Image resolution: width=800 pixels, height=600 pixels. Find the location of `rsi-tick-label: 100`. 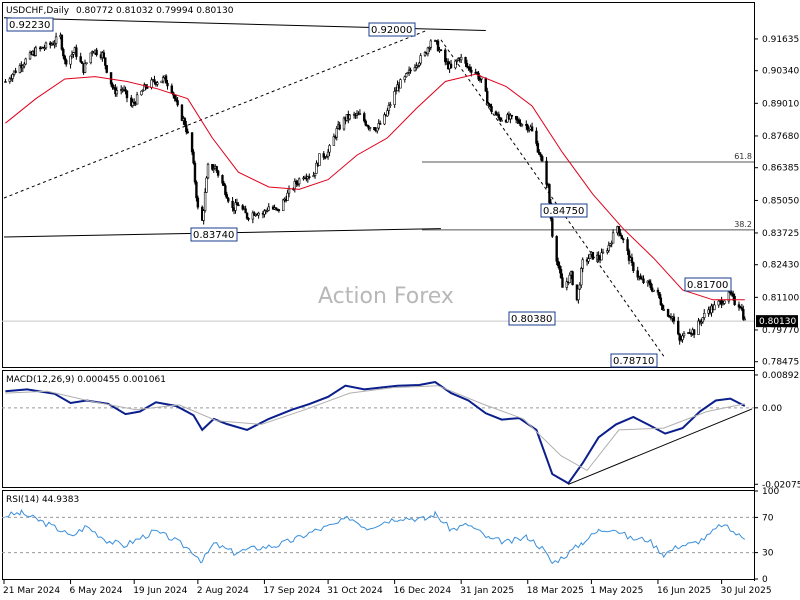

rsi-tick-label: 100 is located at coordinates (770, 492).